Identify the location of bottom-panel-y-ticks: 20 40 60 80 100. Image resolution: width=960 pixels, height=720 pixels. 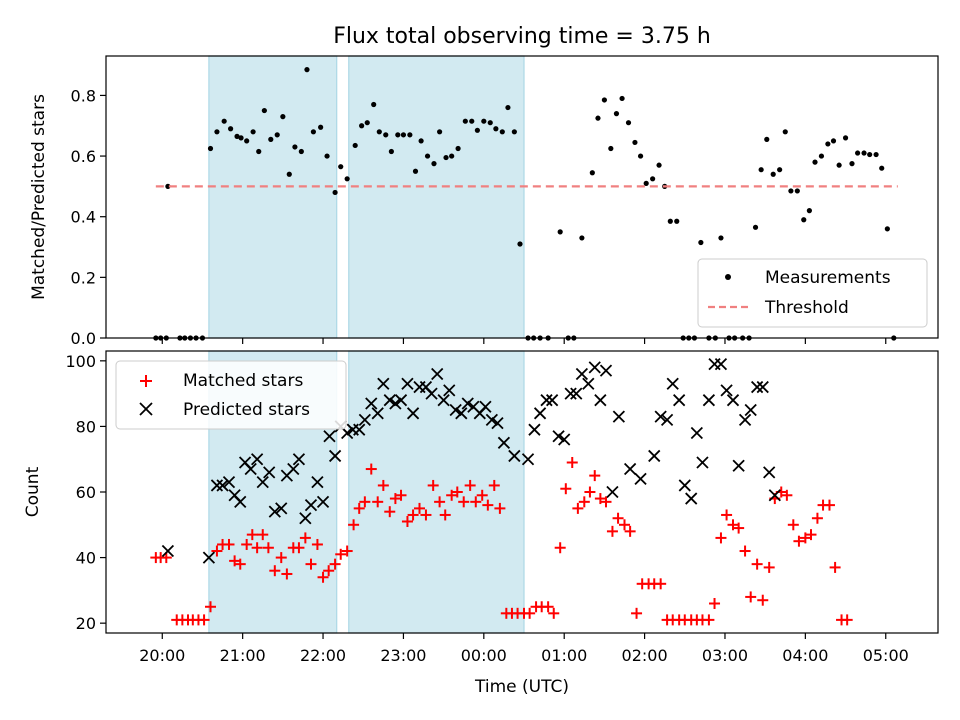
(85, 492).